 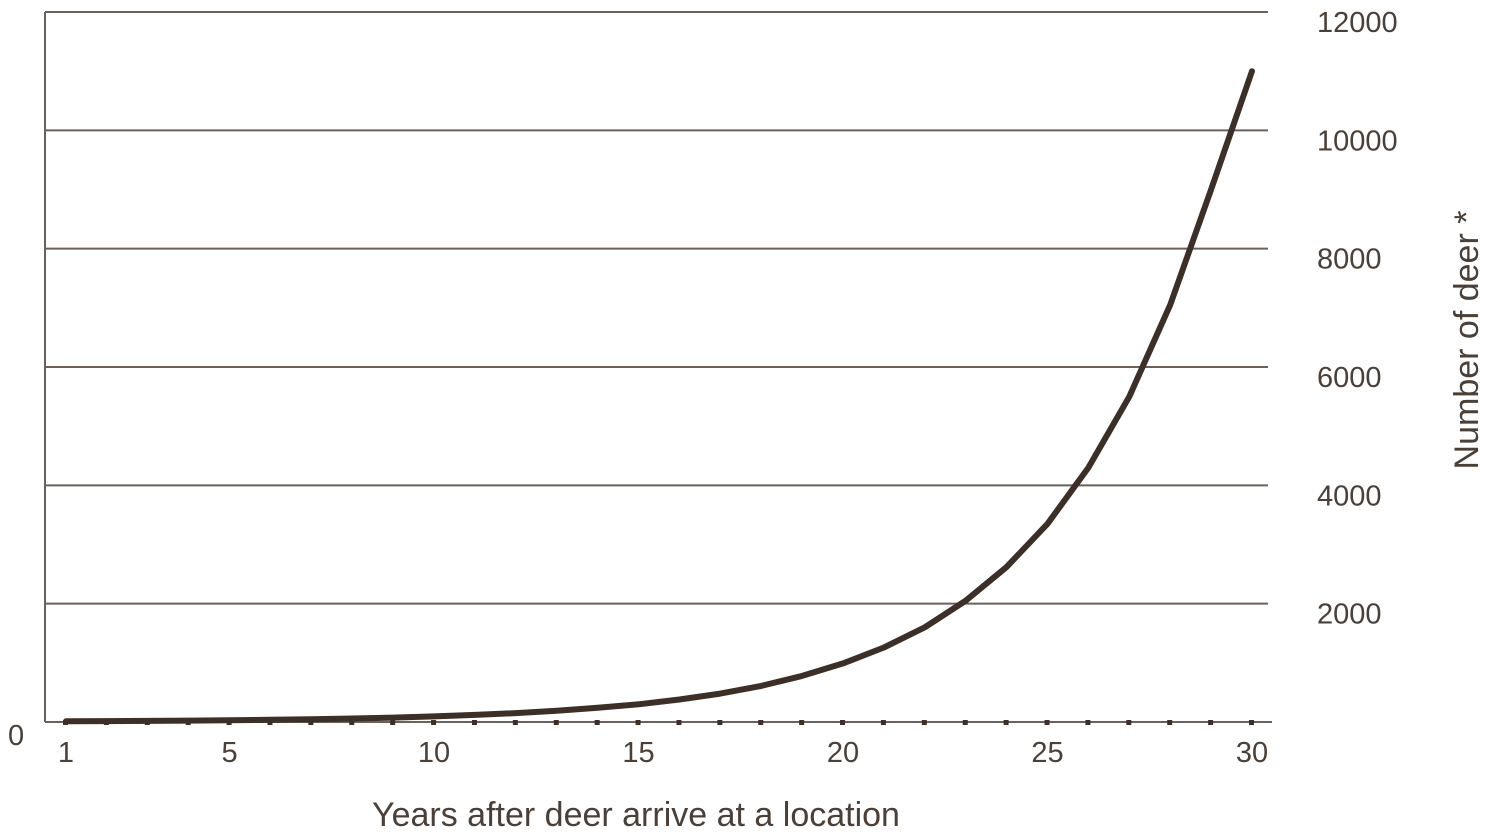 What do you see at coordinates (1349, 260) in the screenshot?
I see `y-tick-label: 8000` at bounding box center [1349, 260].